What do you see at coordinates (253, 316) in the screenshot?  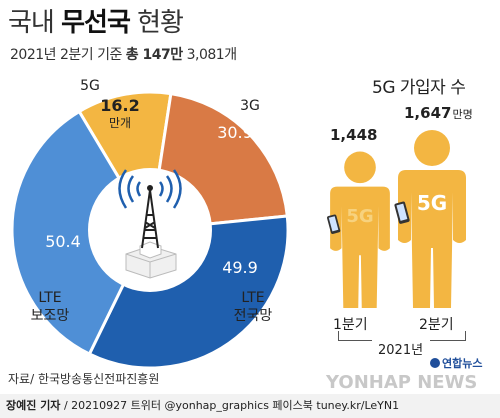 I see `slice-label-2-1: 전국망` at bounding box center [253, 316].